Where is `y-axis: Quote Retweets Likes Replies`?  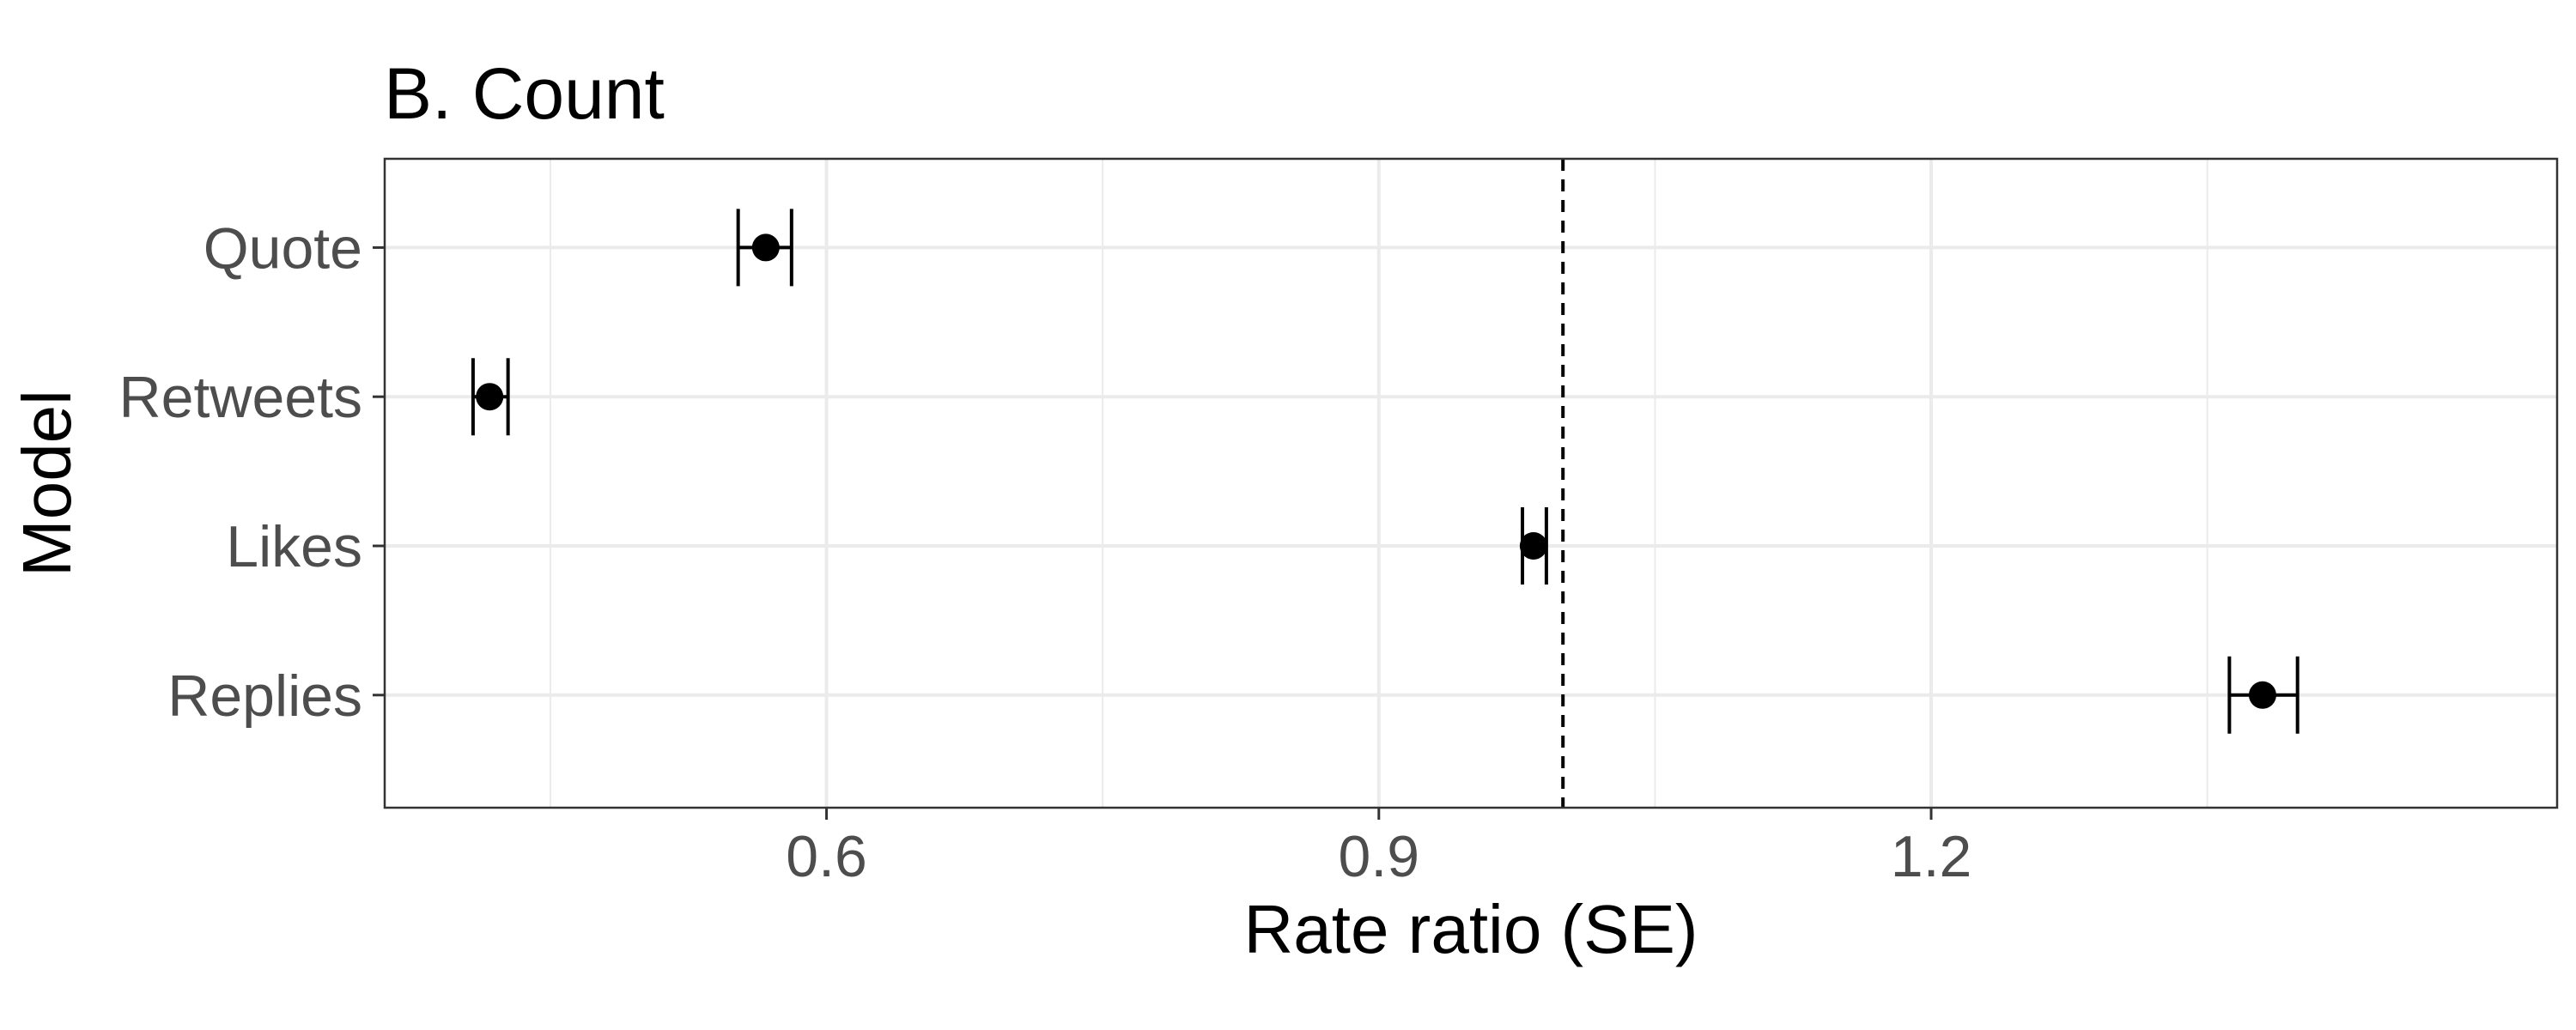
y-axis: Quote Retweets Likes Replies is located at coordinates (252, 472).